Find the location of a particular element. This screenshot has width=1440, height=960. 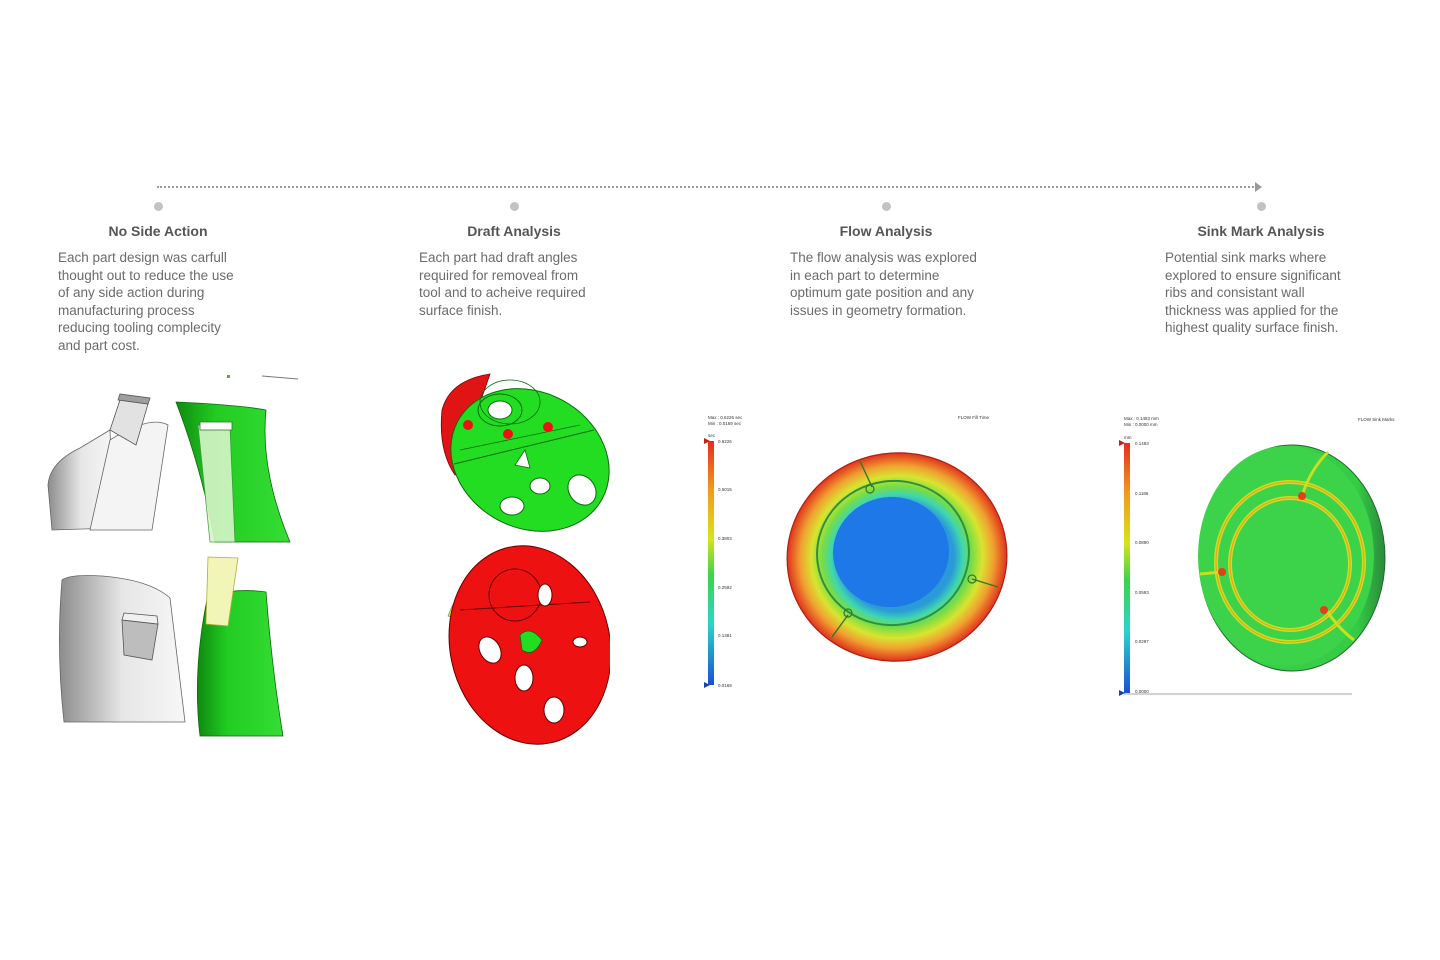

step-title-no-side-action: No Side Action is located at coordinates (158, 231).